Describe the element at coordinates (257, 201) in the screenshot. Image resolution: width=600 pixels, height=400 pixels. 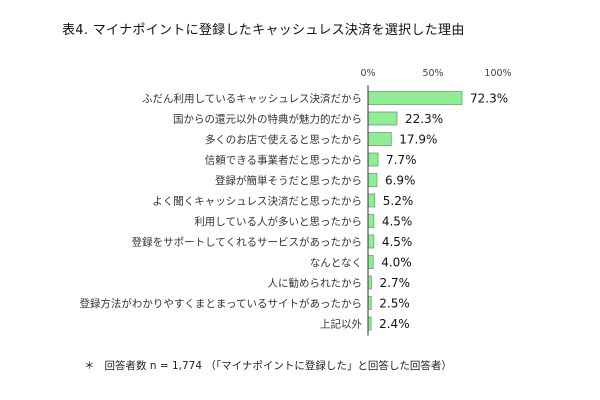
I see `category-label: よく聞くキャッシュレス決済だと思ったから` at that location.